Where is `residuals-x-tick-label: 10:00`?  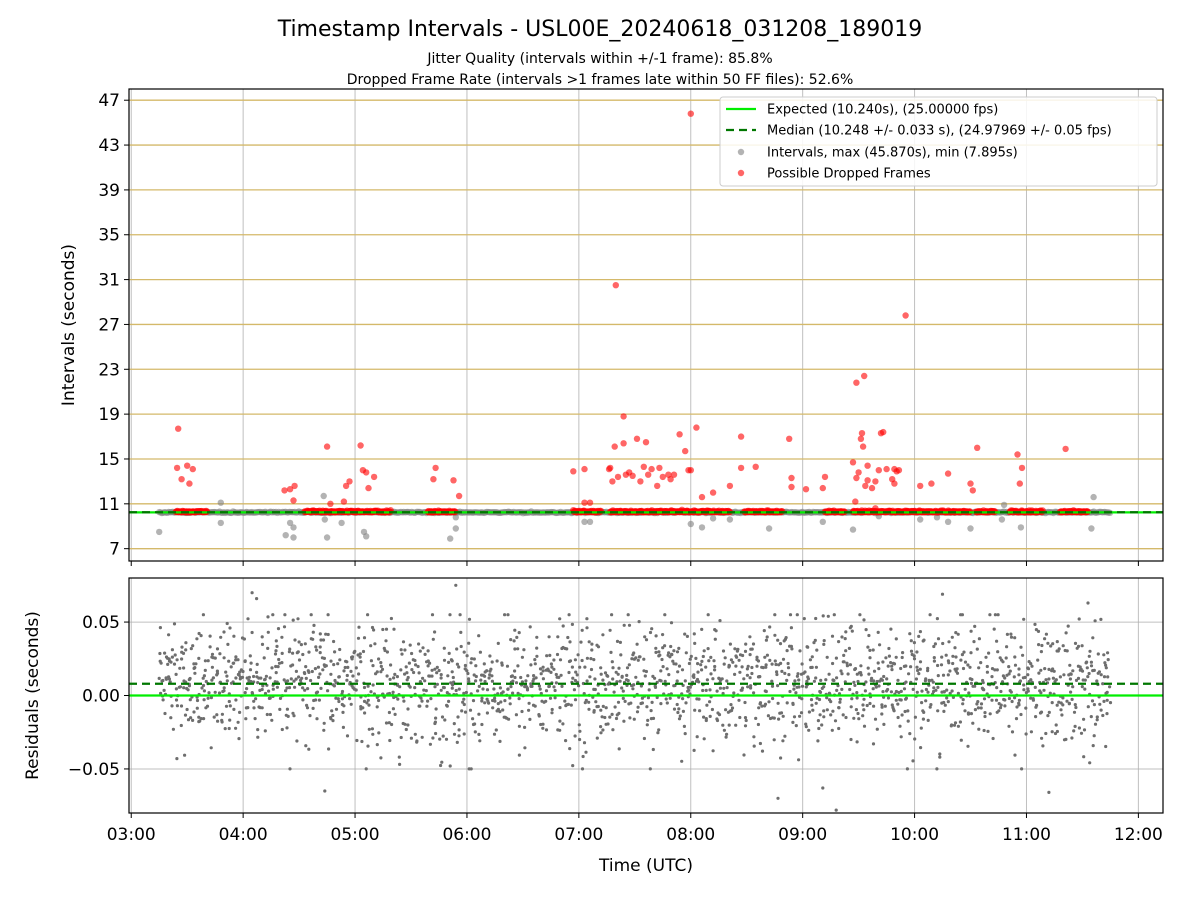 residuals-x-tick-label: 10:00 is located at coordinates (914, 835).